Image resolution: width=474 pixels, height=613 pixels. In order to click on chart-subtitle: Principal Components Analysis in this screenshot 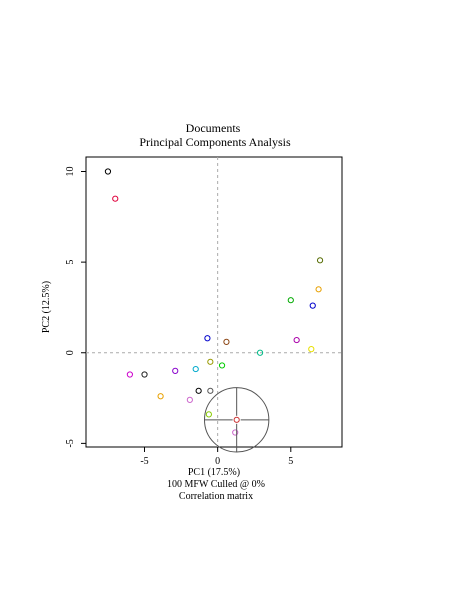, I will do `click(215, 142)`.